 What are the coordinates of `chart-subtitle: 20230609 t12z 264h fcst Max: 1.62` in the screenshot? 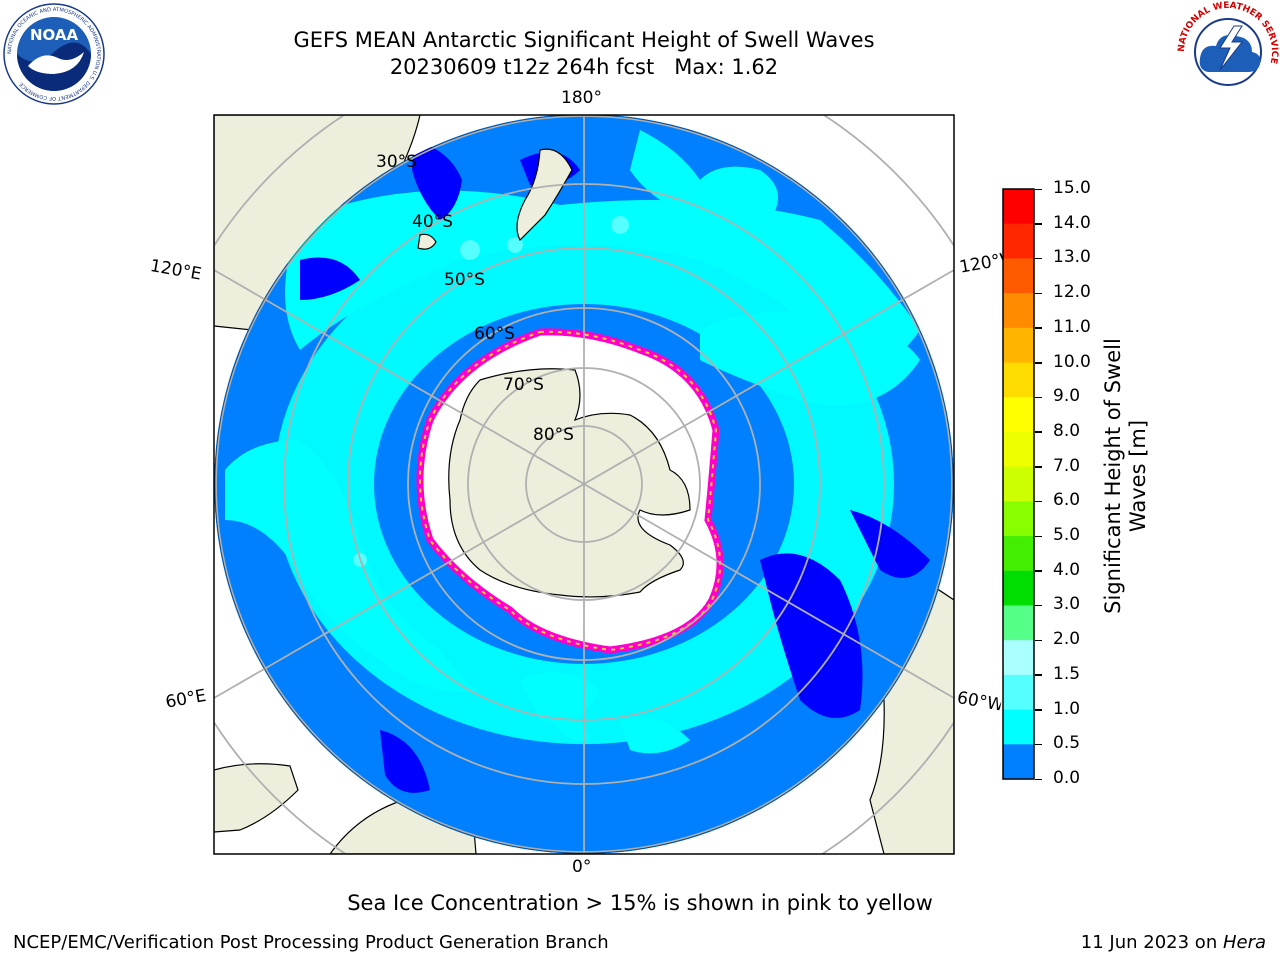 It's located at (584, 67).